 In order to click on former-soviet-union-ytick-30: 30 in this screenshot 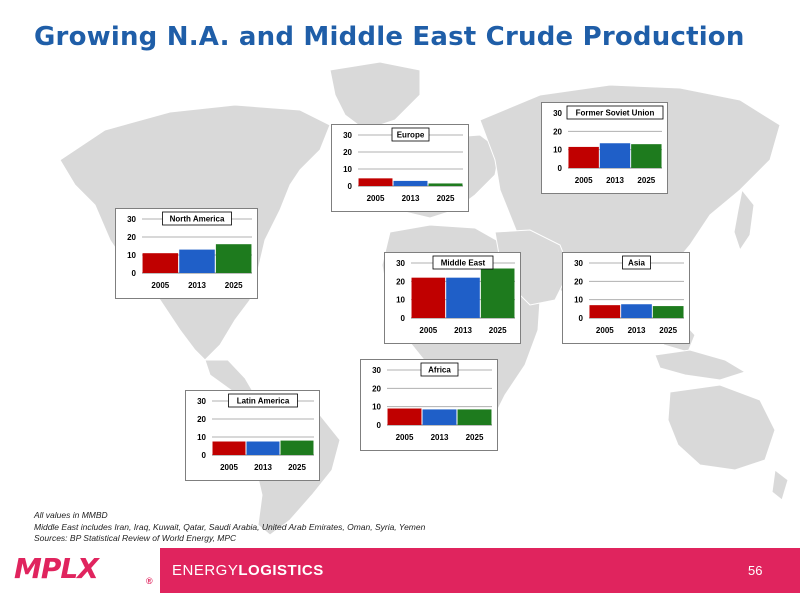, I will do `click(557, 113)`.